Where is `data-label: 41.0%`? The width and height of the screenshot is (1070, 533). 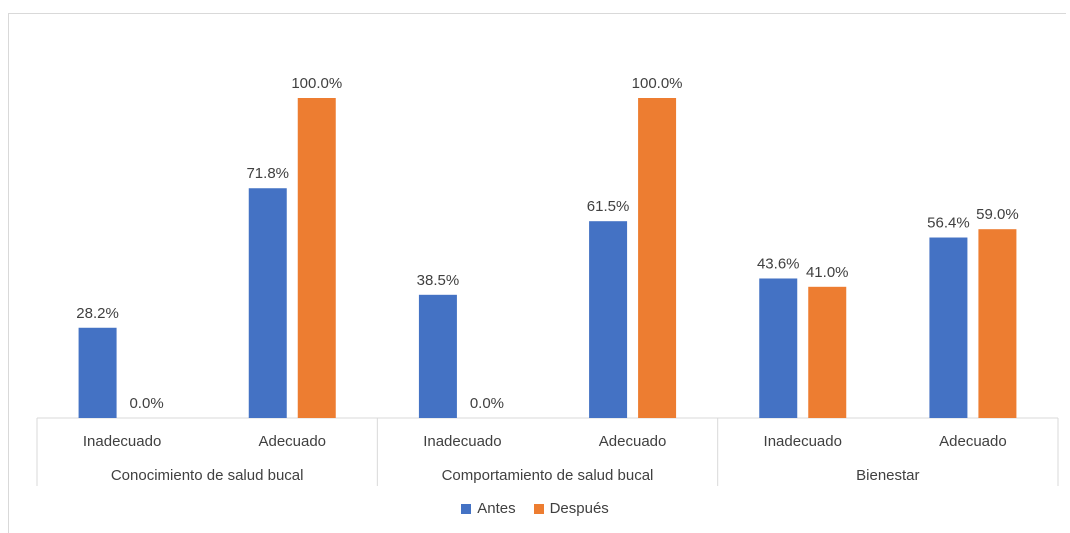
data-label: 41.0% is located at coordinates (827, 272).